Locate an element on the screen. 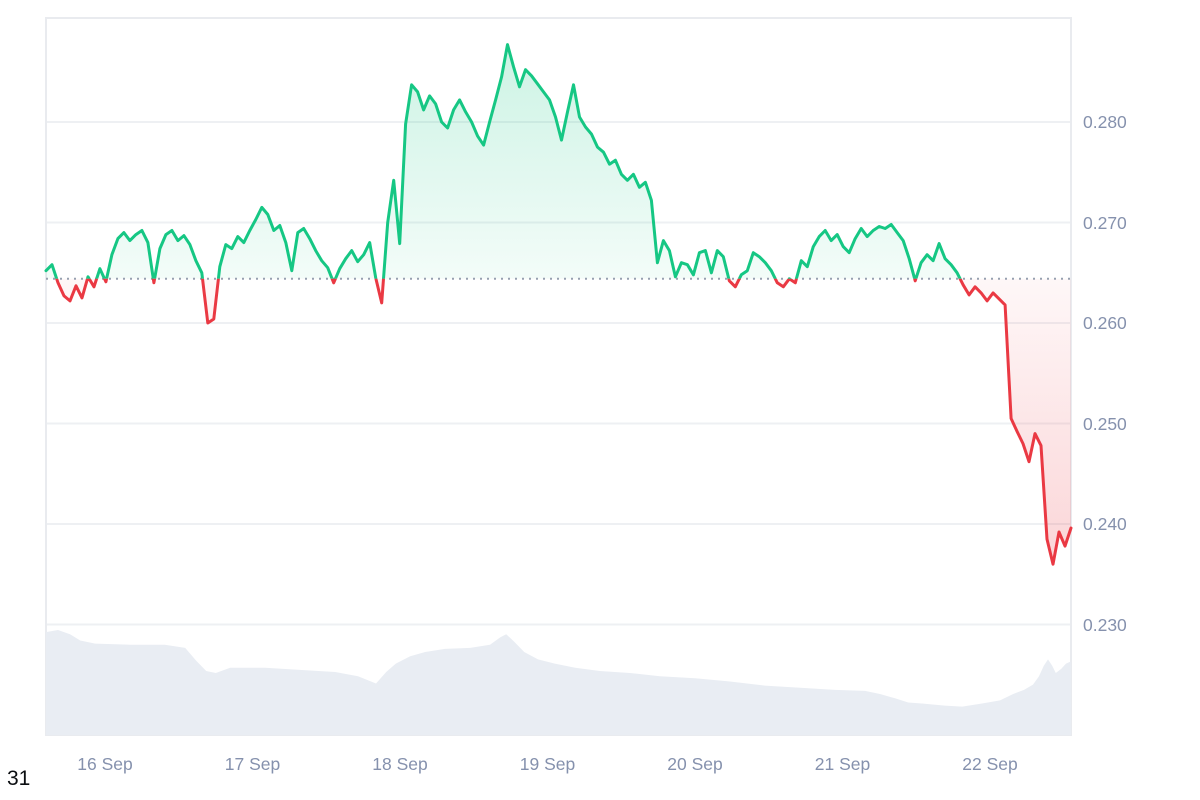  x-axis-tick-label: 20 Sep is located at coordinates (695, 764).